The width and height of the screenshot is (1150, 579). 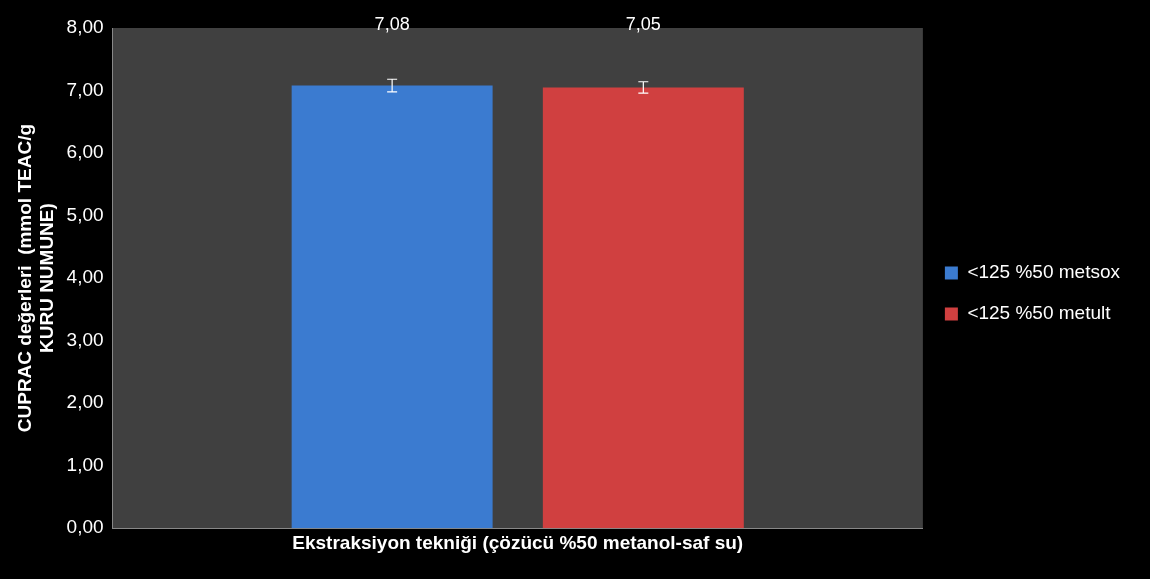 I want to click on data-label: 7,08, so click(x=392, y=23).